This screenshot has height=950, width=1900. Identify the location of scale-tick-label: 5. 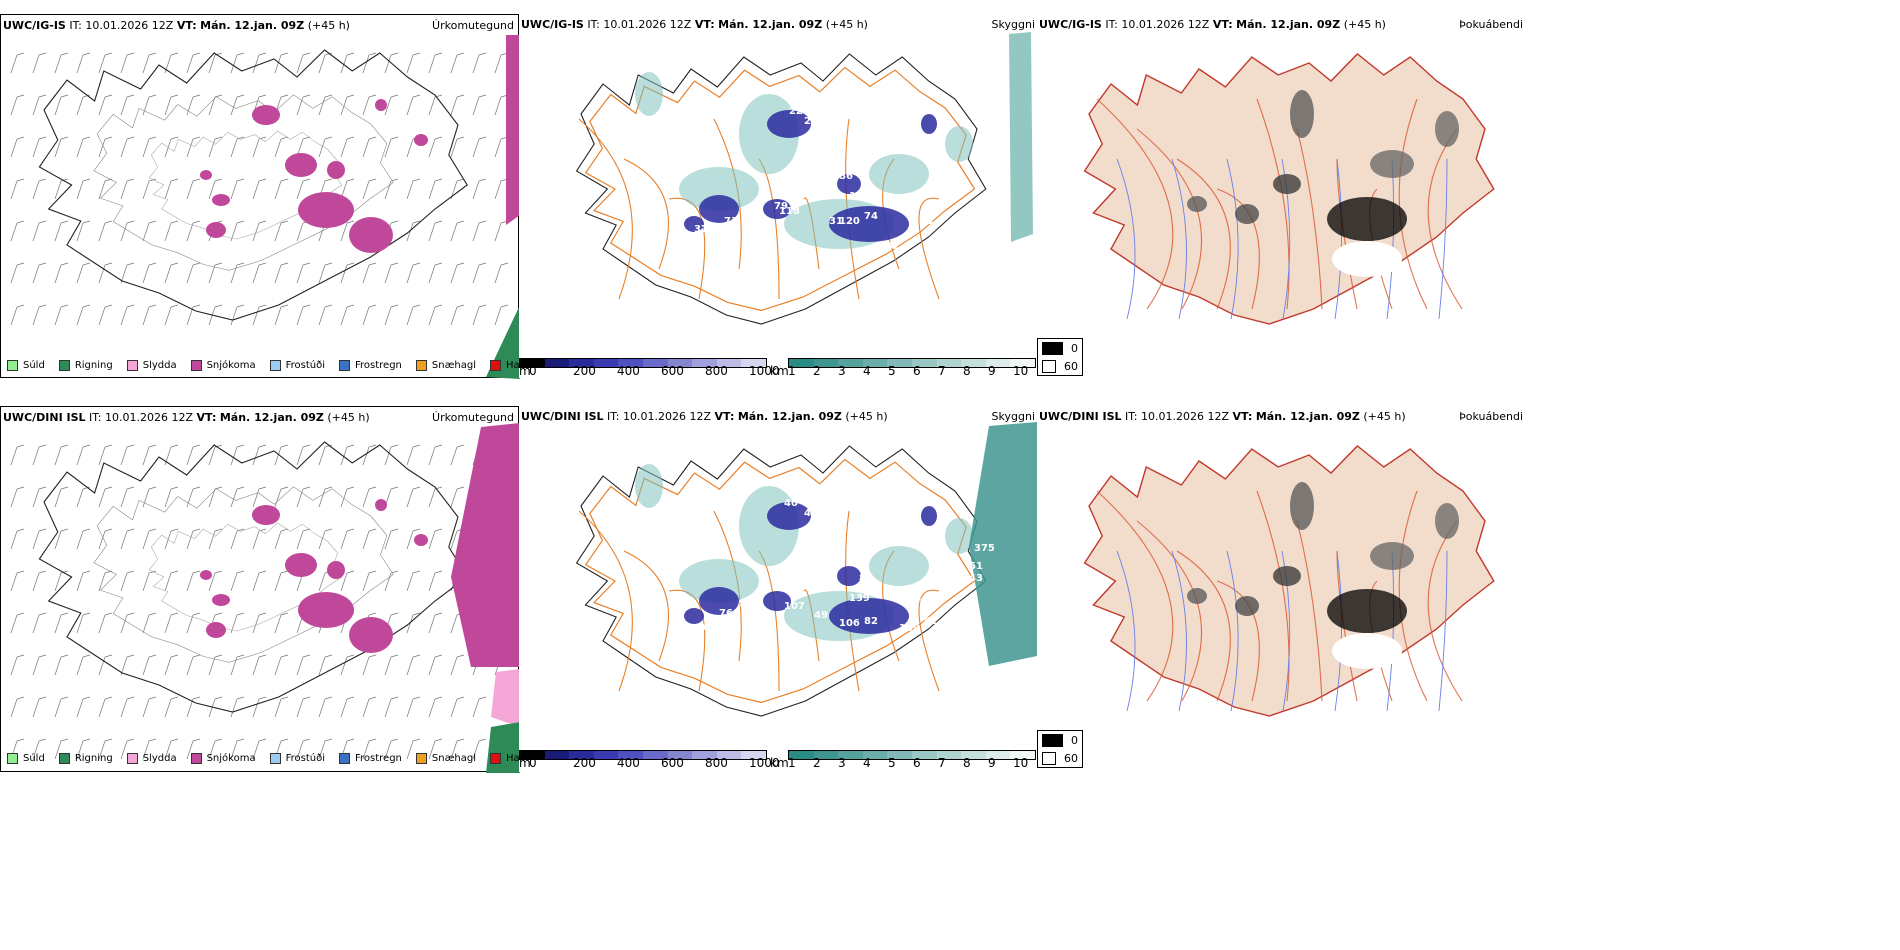
(892, 371).